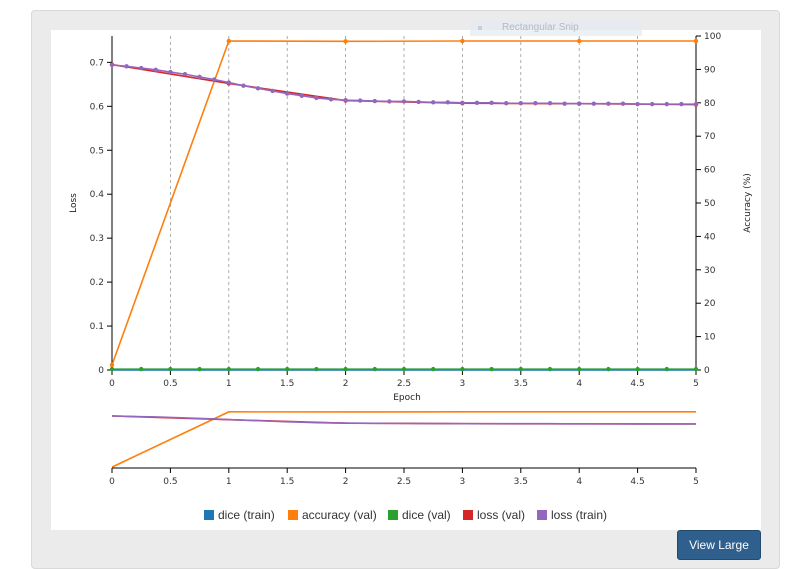  I want to click on legend-label: loss (val), so click(501, 515).